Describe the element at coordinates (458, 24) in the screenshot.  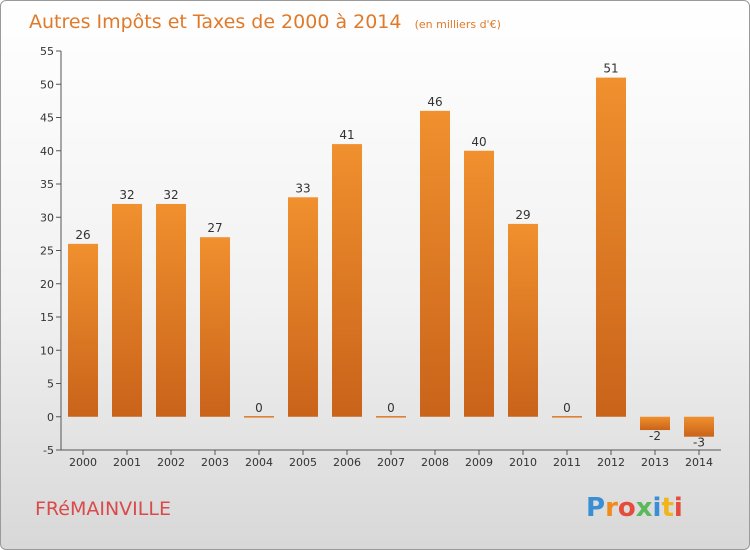
I see `chart-subtitle: (en milliers d'€)` at that location.